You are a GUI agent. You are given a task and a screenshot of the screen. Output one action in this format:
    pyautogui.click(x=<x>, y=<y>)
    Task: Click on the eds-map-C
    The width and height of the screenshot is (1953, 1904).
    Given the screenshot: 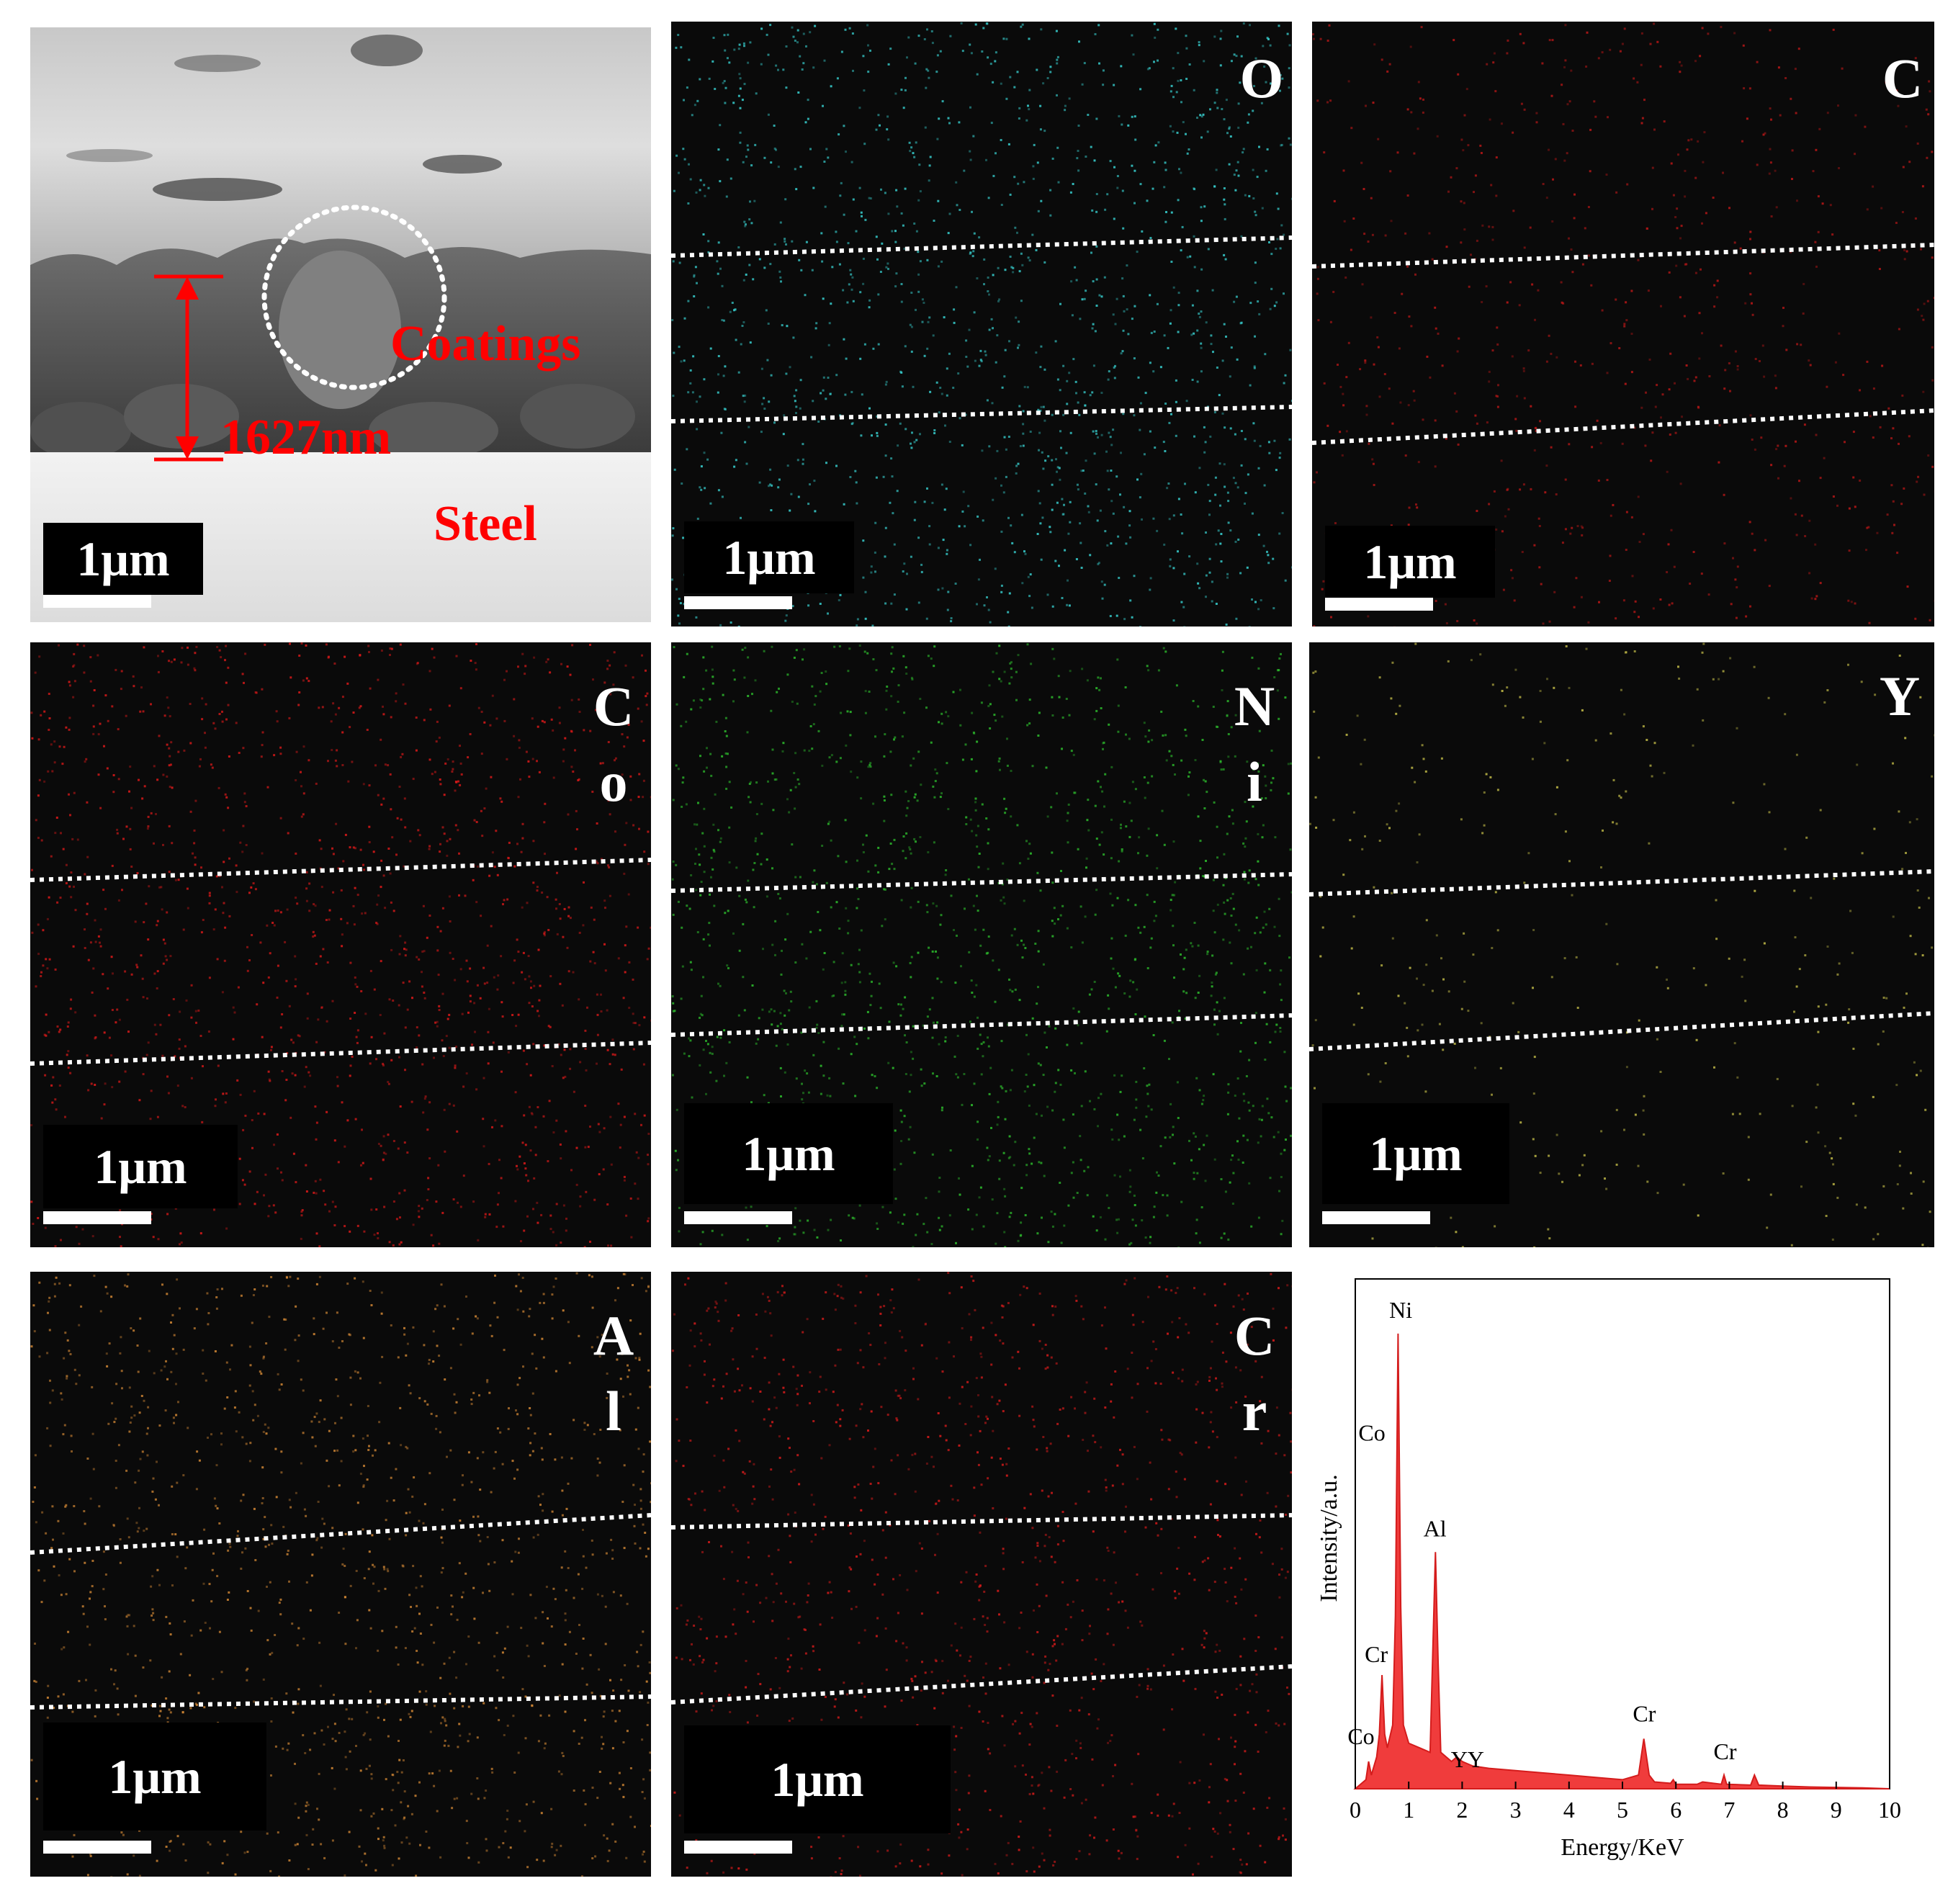 What is the action you would take?
    pyautogui.click(x=1623, y=324)
    